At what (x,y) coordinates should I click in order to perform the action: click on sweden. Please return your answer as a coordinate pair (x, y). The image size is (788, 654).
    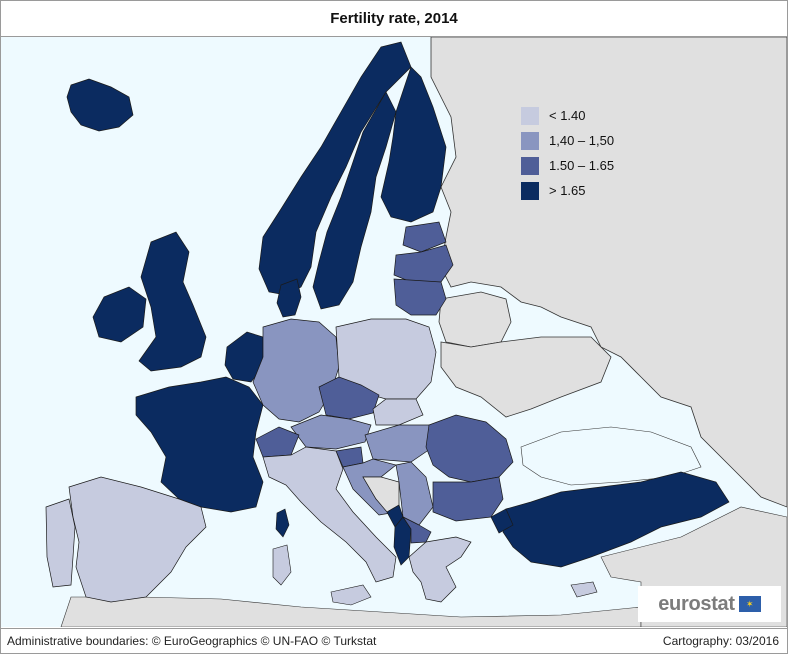
    Looking at the image, I should click on (354, 200).